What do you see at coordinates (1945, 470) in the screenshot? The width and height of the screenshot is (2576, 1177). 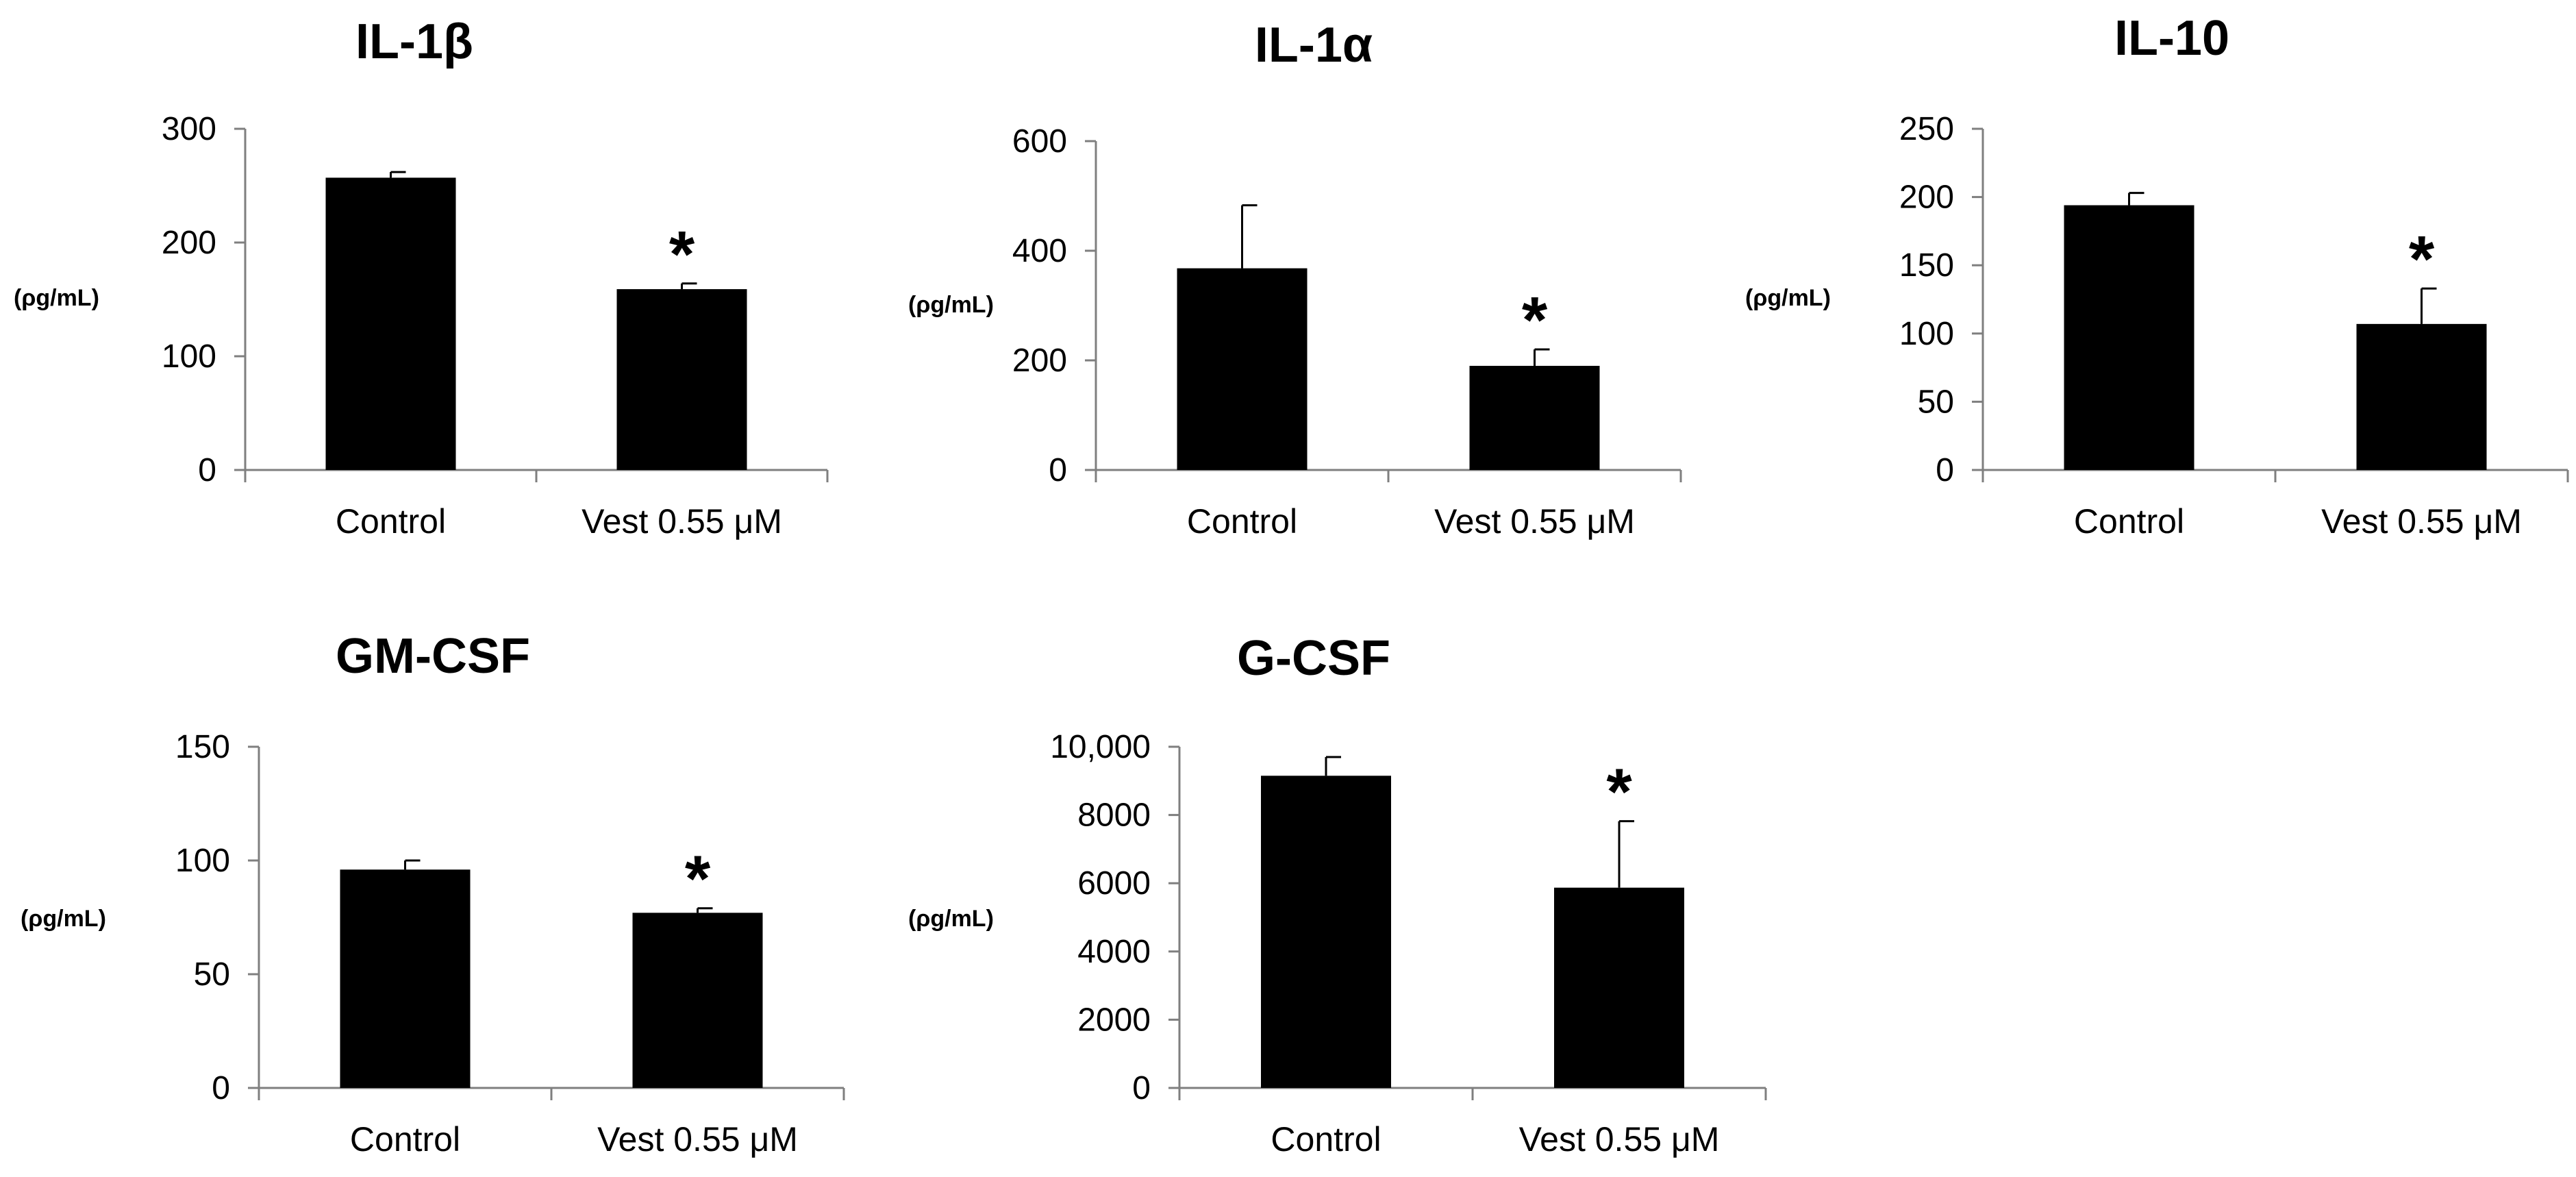 I see `chart-3-y-tick-label: 0` at bounding box center [1945, 470].